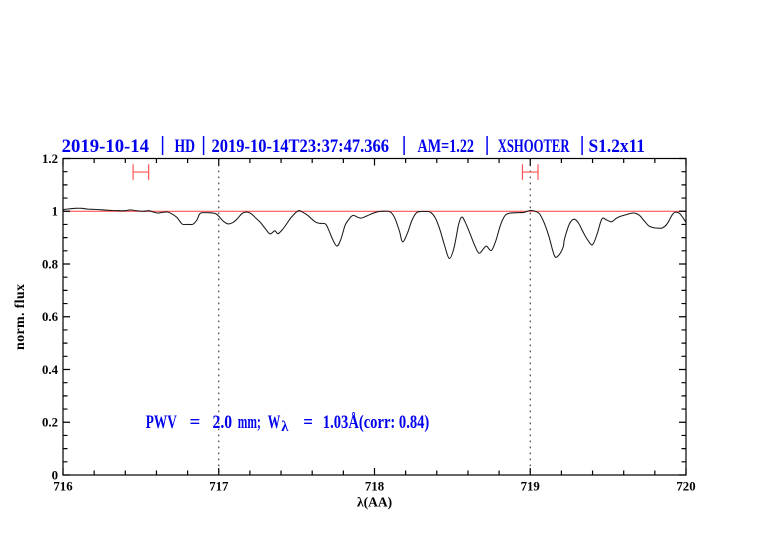  What do you see at coordinates (50, 159) in the screenshot?
I see `svg-text: 1.2` at bounding box center [50, 159].